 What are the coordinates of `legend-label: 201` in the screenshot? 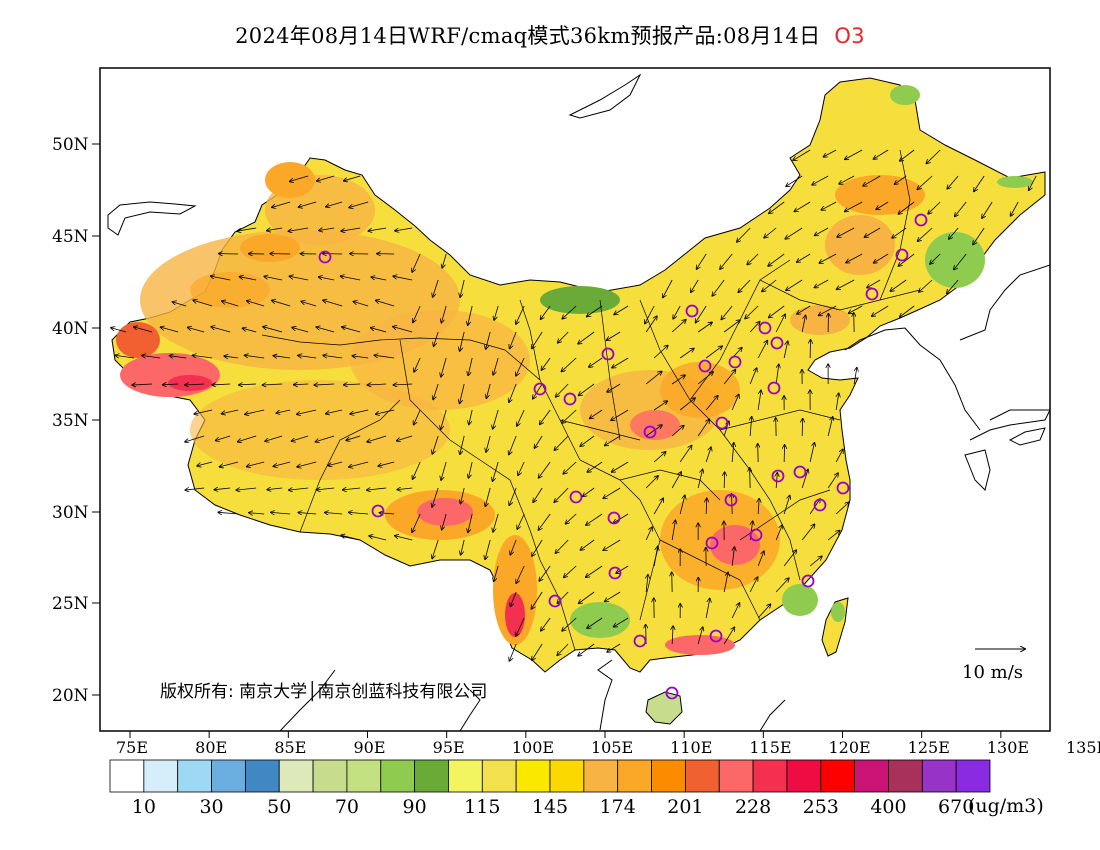 It's located at (685, 807).